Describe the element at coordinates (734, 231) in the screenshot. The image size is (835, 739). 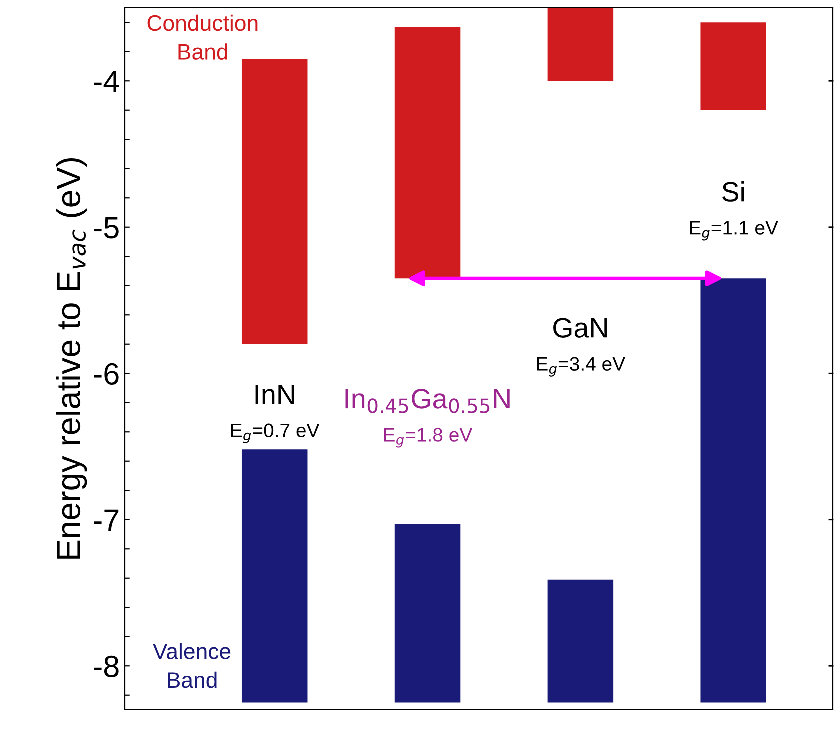
I see `annotation: E$_{g}$=1.1 eV` at that location.